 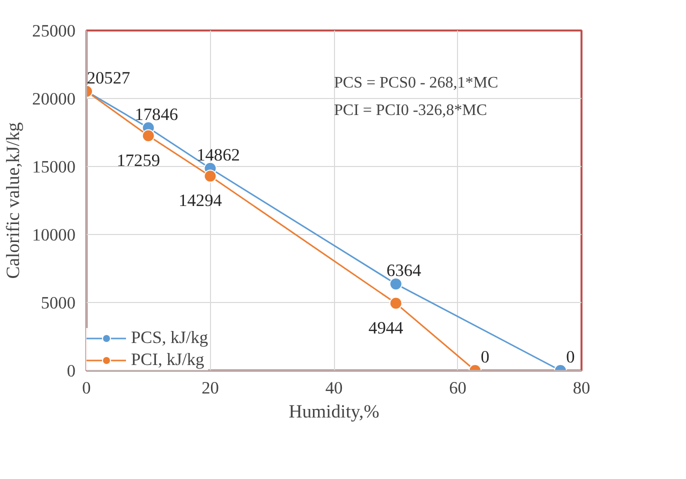 I want to click on data-label: 6364, so click(x=404, y=270).